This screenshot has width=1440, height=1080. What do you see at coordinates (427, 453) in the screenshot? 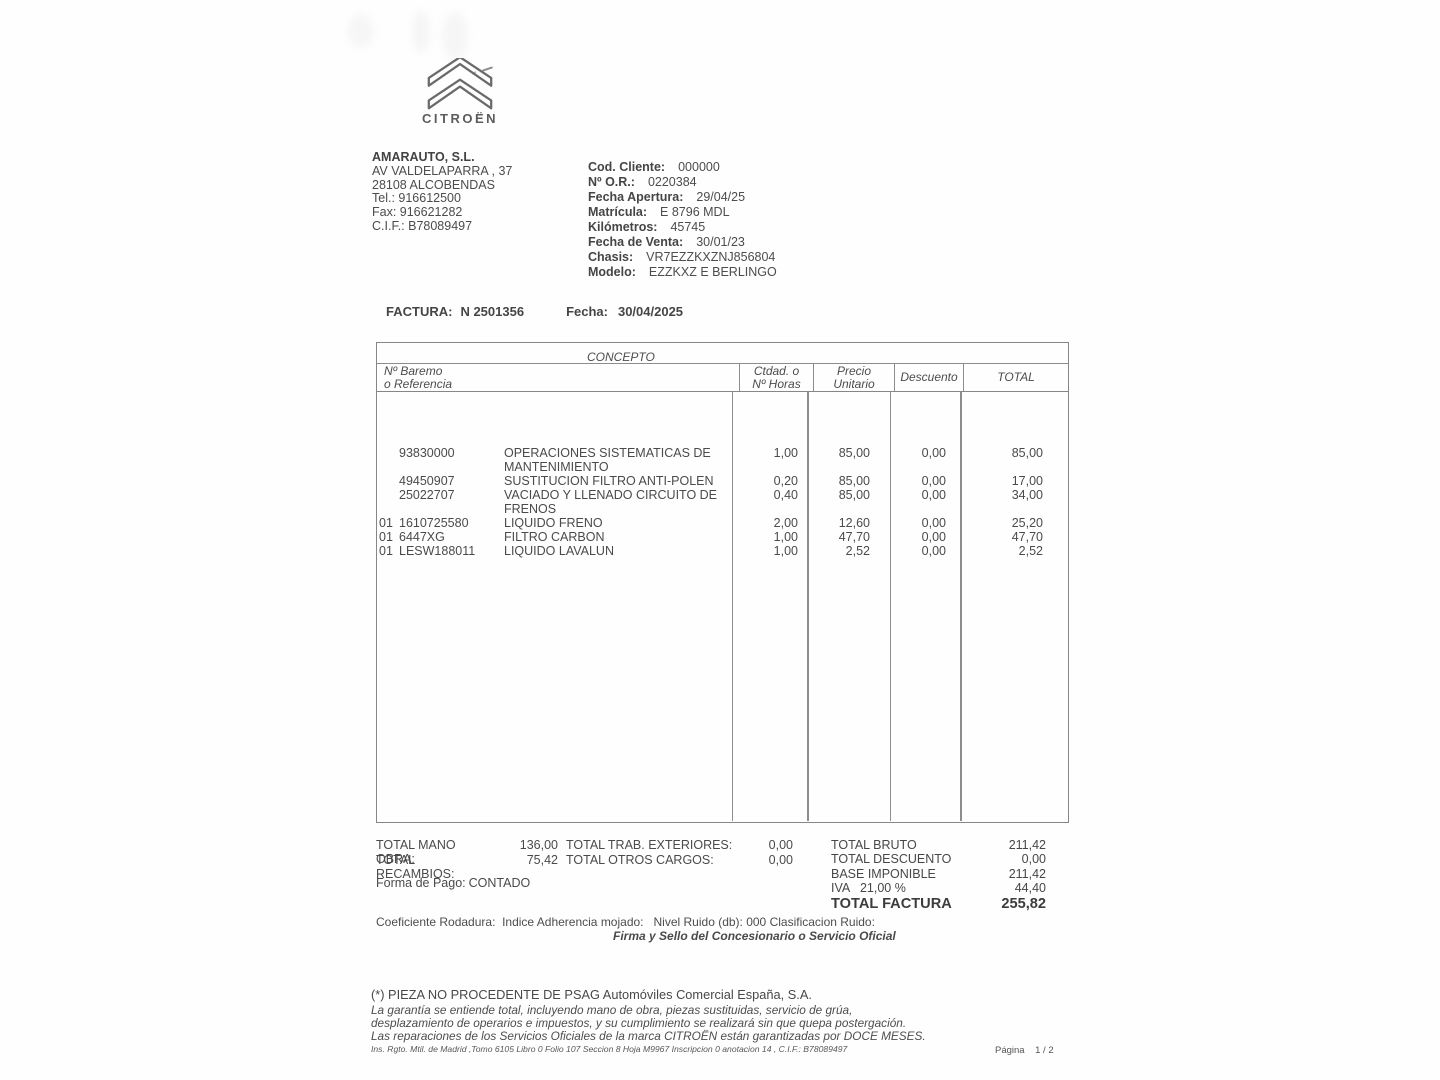
I see `line-reference: 93830000` at bounding box center [427, 453].